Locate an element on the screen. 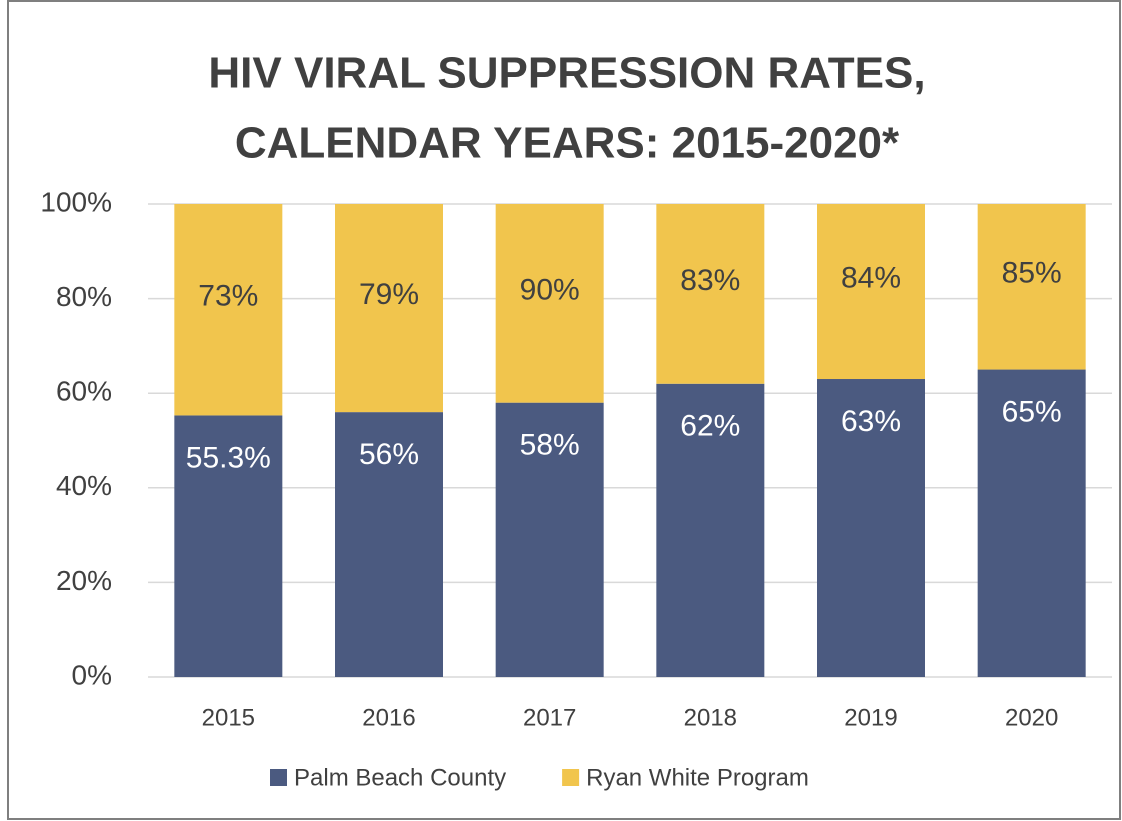 This screenshot has width=1122, height=821. legend-label: Ryan White Program is located at coordinates (697, 777).